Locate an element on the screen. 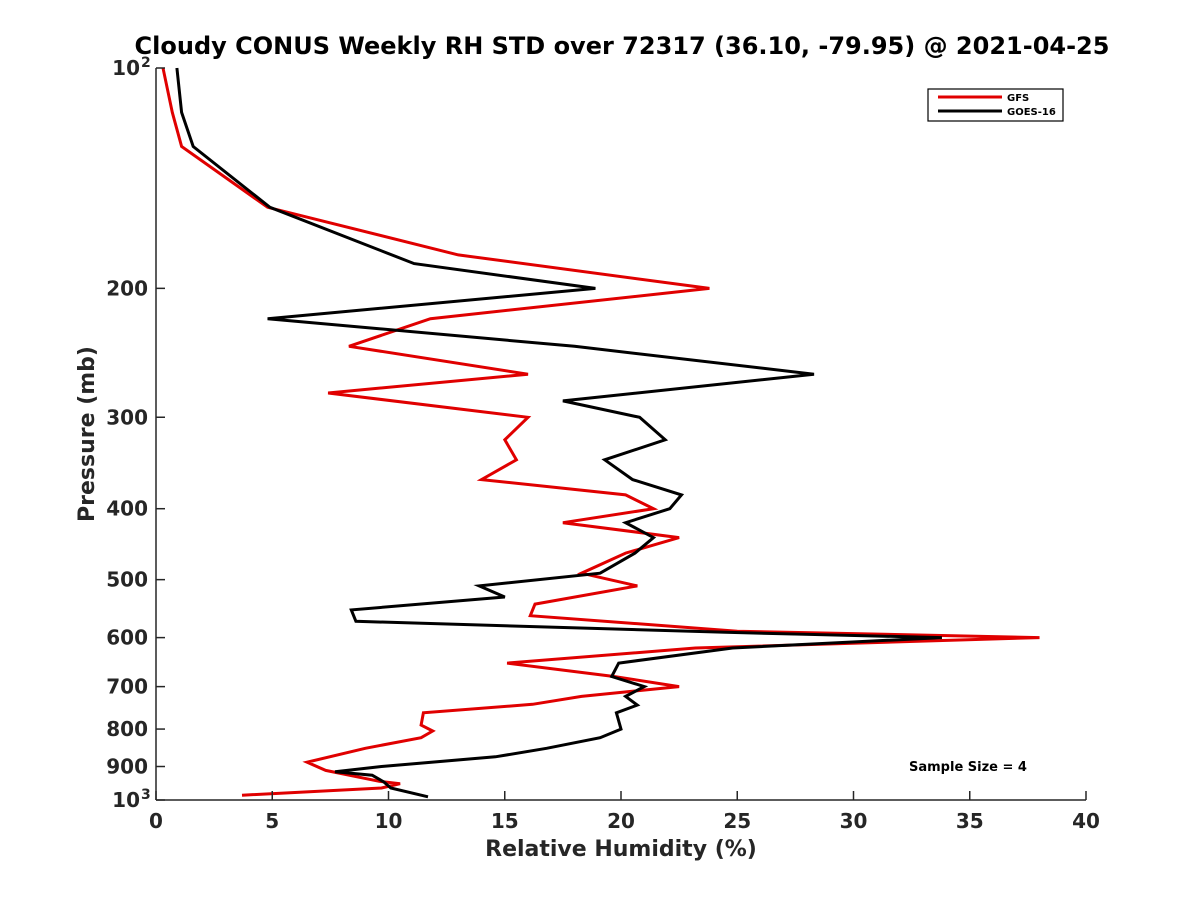  x-tick-label: 0 is located at coordinates (156, 821).